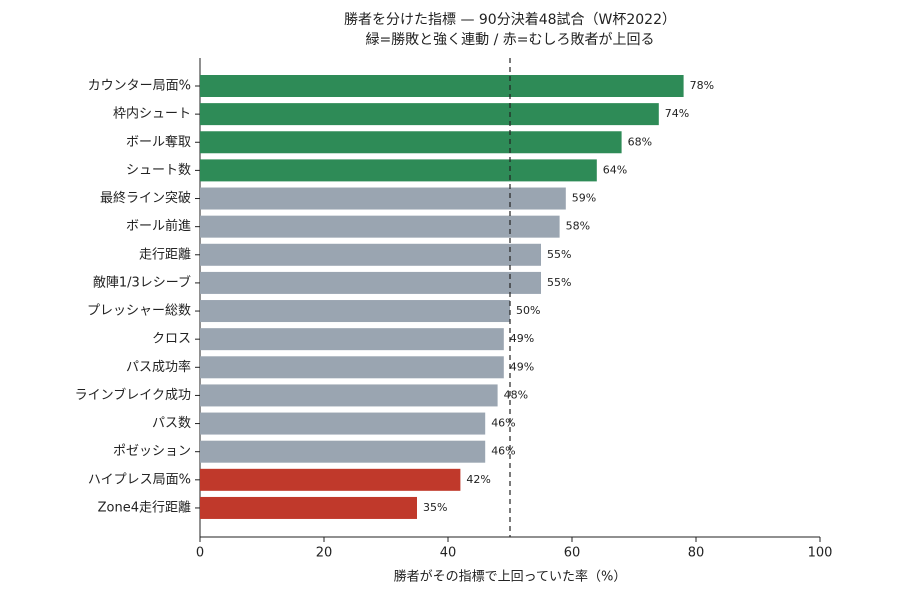 The image size is (900, 600). I want to click on value-label: 50%, so click(528, 310).